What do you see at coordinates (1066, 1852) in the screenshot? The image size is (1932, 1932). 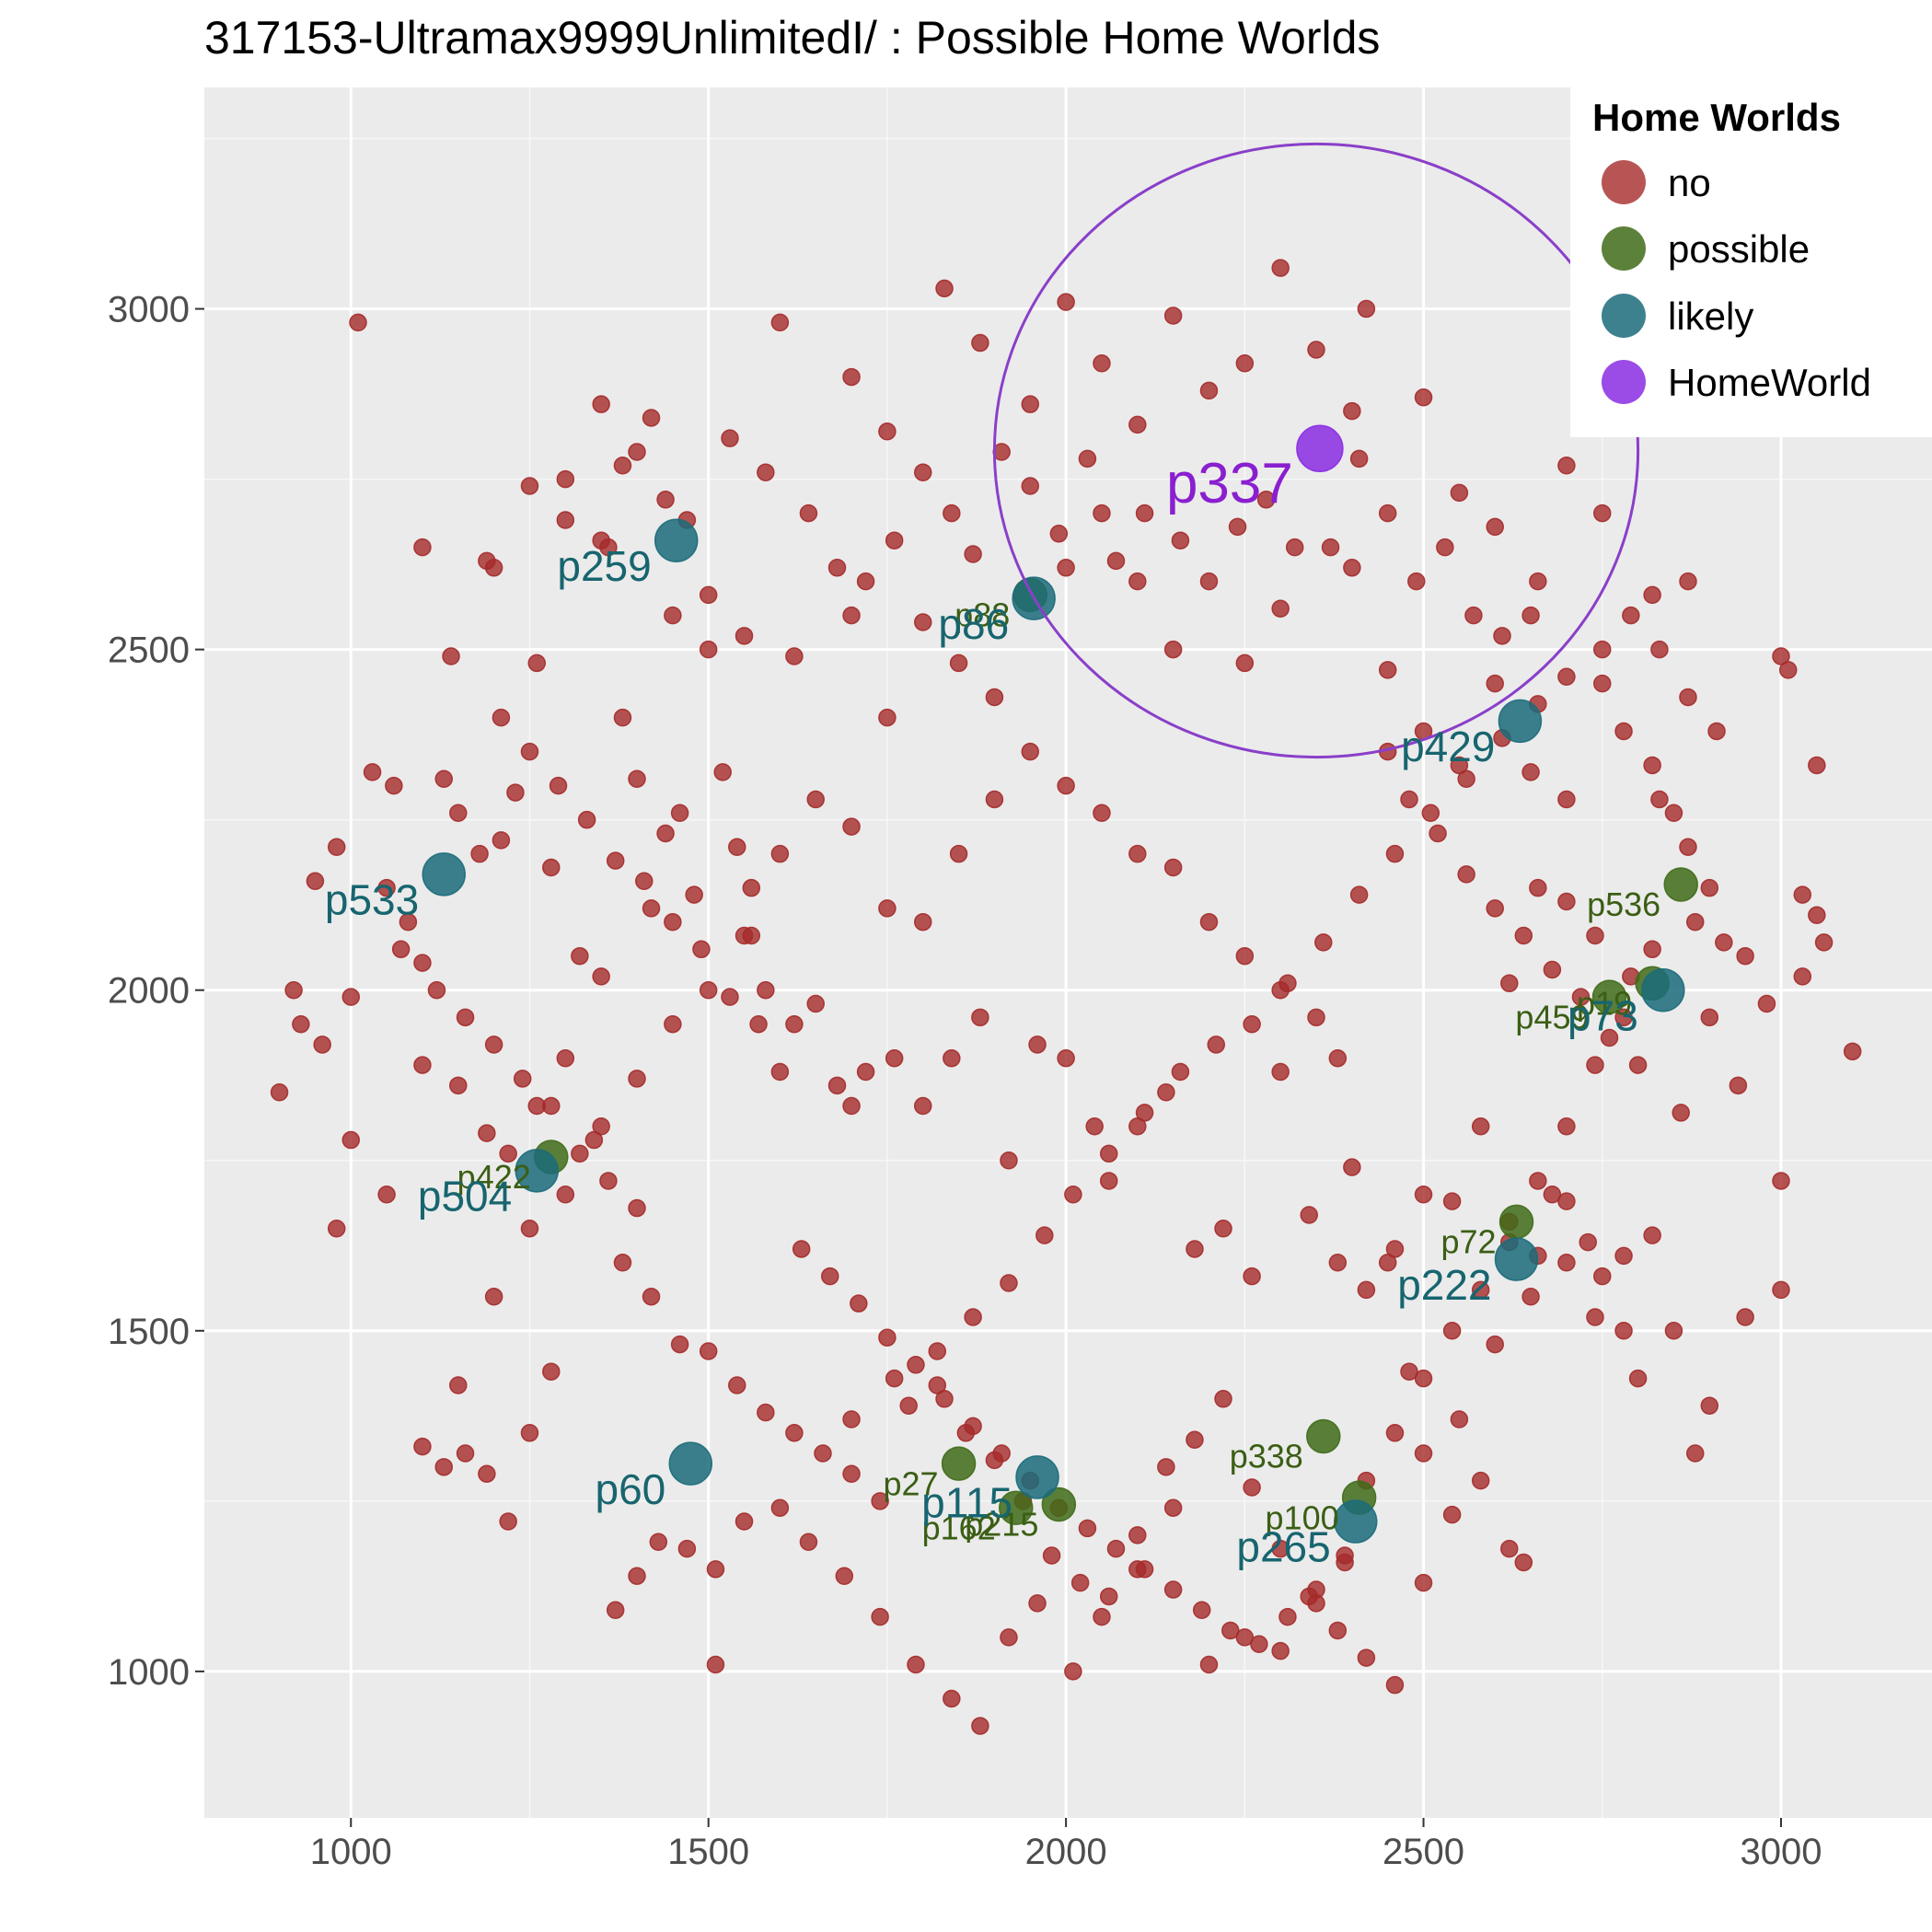 I see `x-tick-label: 2000` at bounding box center [1066, 1852].